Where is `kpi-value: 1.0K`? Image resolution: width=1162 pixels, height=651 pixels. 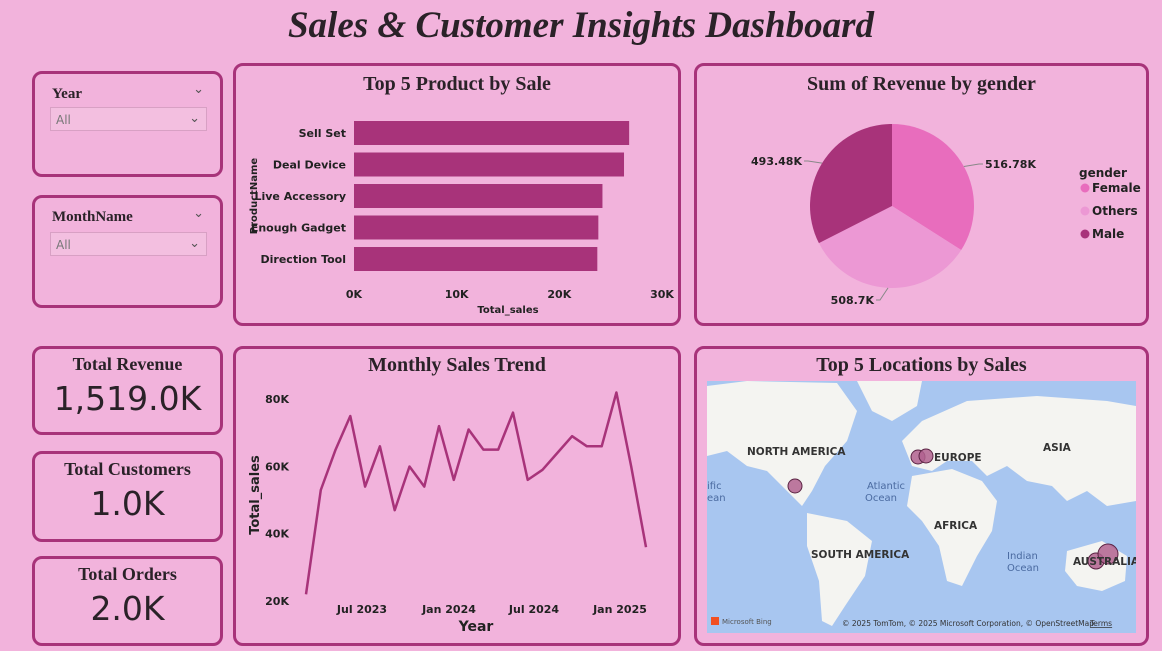
kpi-value: 1.0K is located at coordinates (127, 503).